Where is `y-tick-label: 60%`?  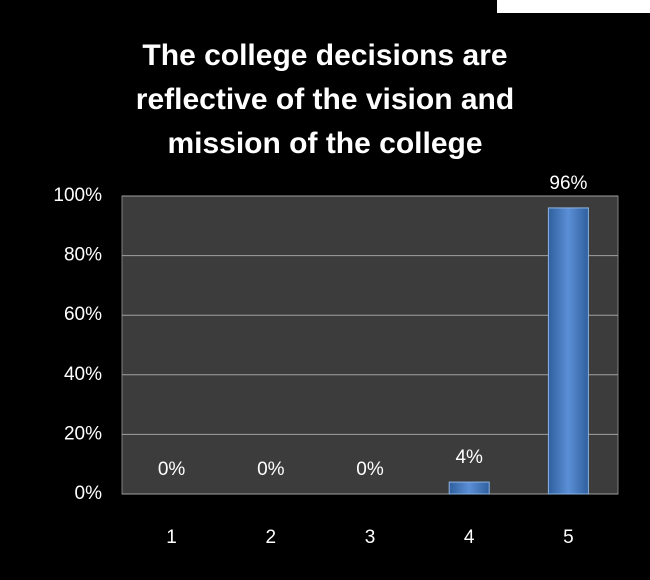
y-tick-label: 60% is located at coordinates (83, 314).